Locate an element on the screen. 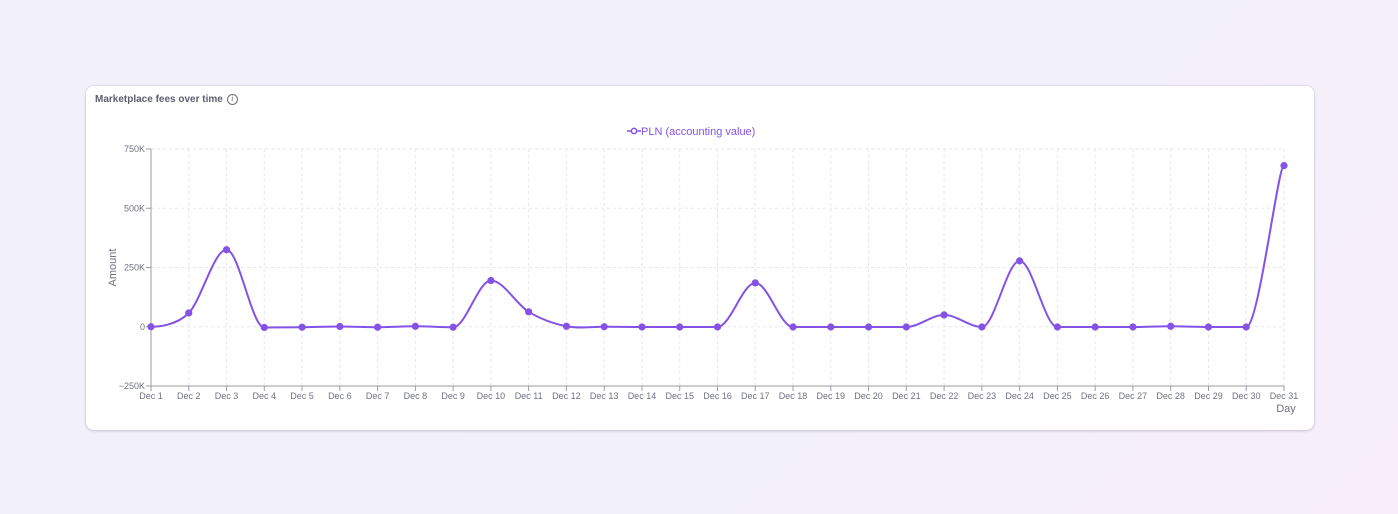 The image size is (1398, 514). card-header: Marketplace fees over time i is located at coordinates (166, 99).